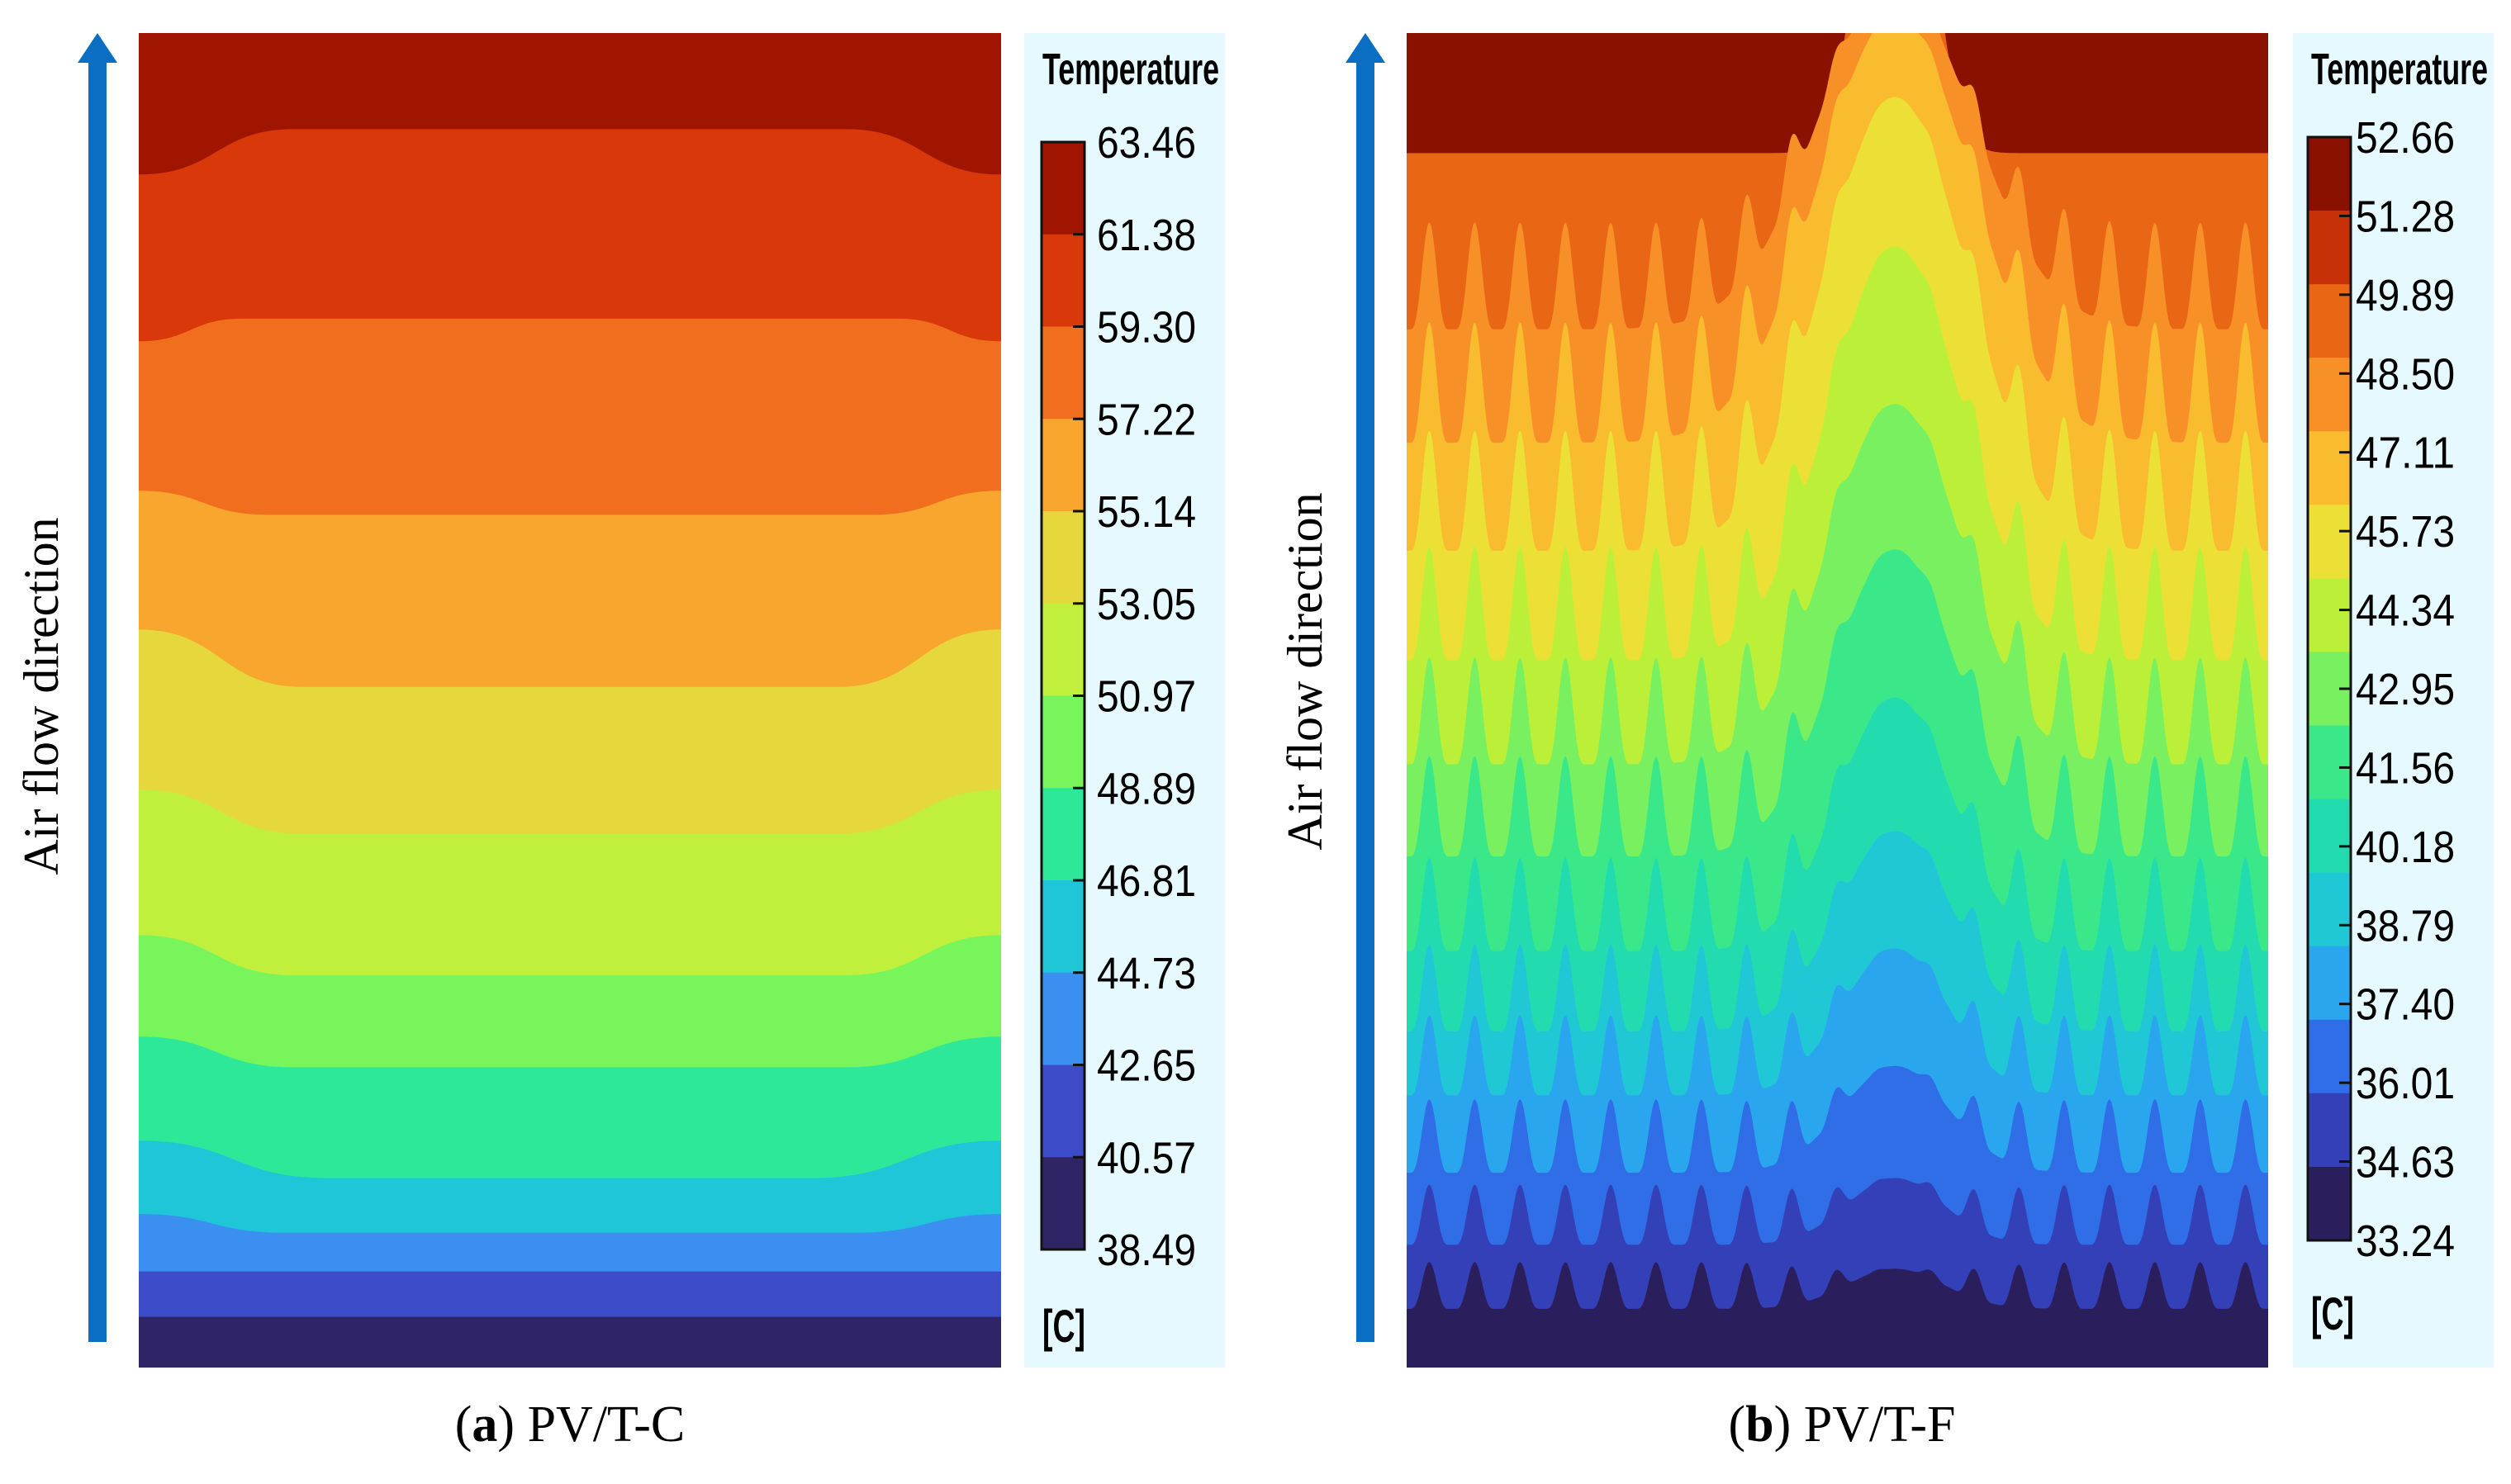 This screenshot has height=1484, width=2511. I want to click on flow-arrow-head-b, so click(1365, 48).